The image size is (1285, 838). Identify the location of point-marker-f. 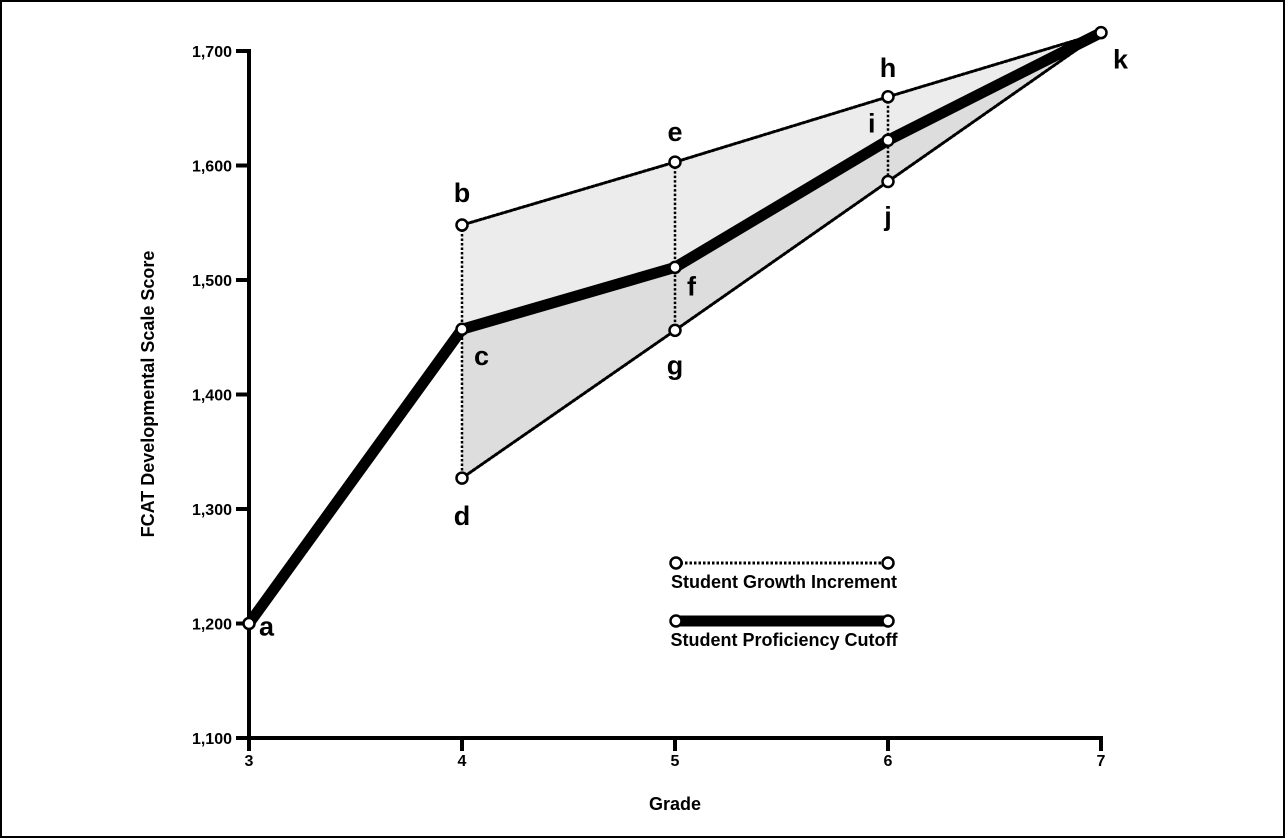
(675, 267).